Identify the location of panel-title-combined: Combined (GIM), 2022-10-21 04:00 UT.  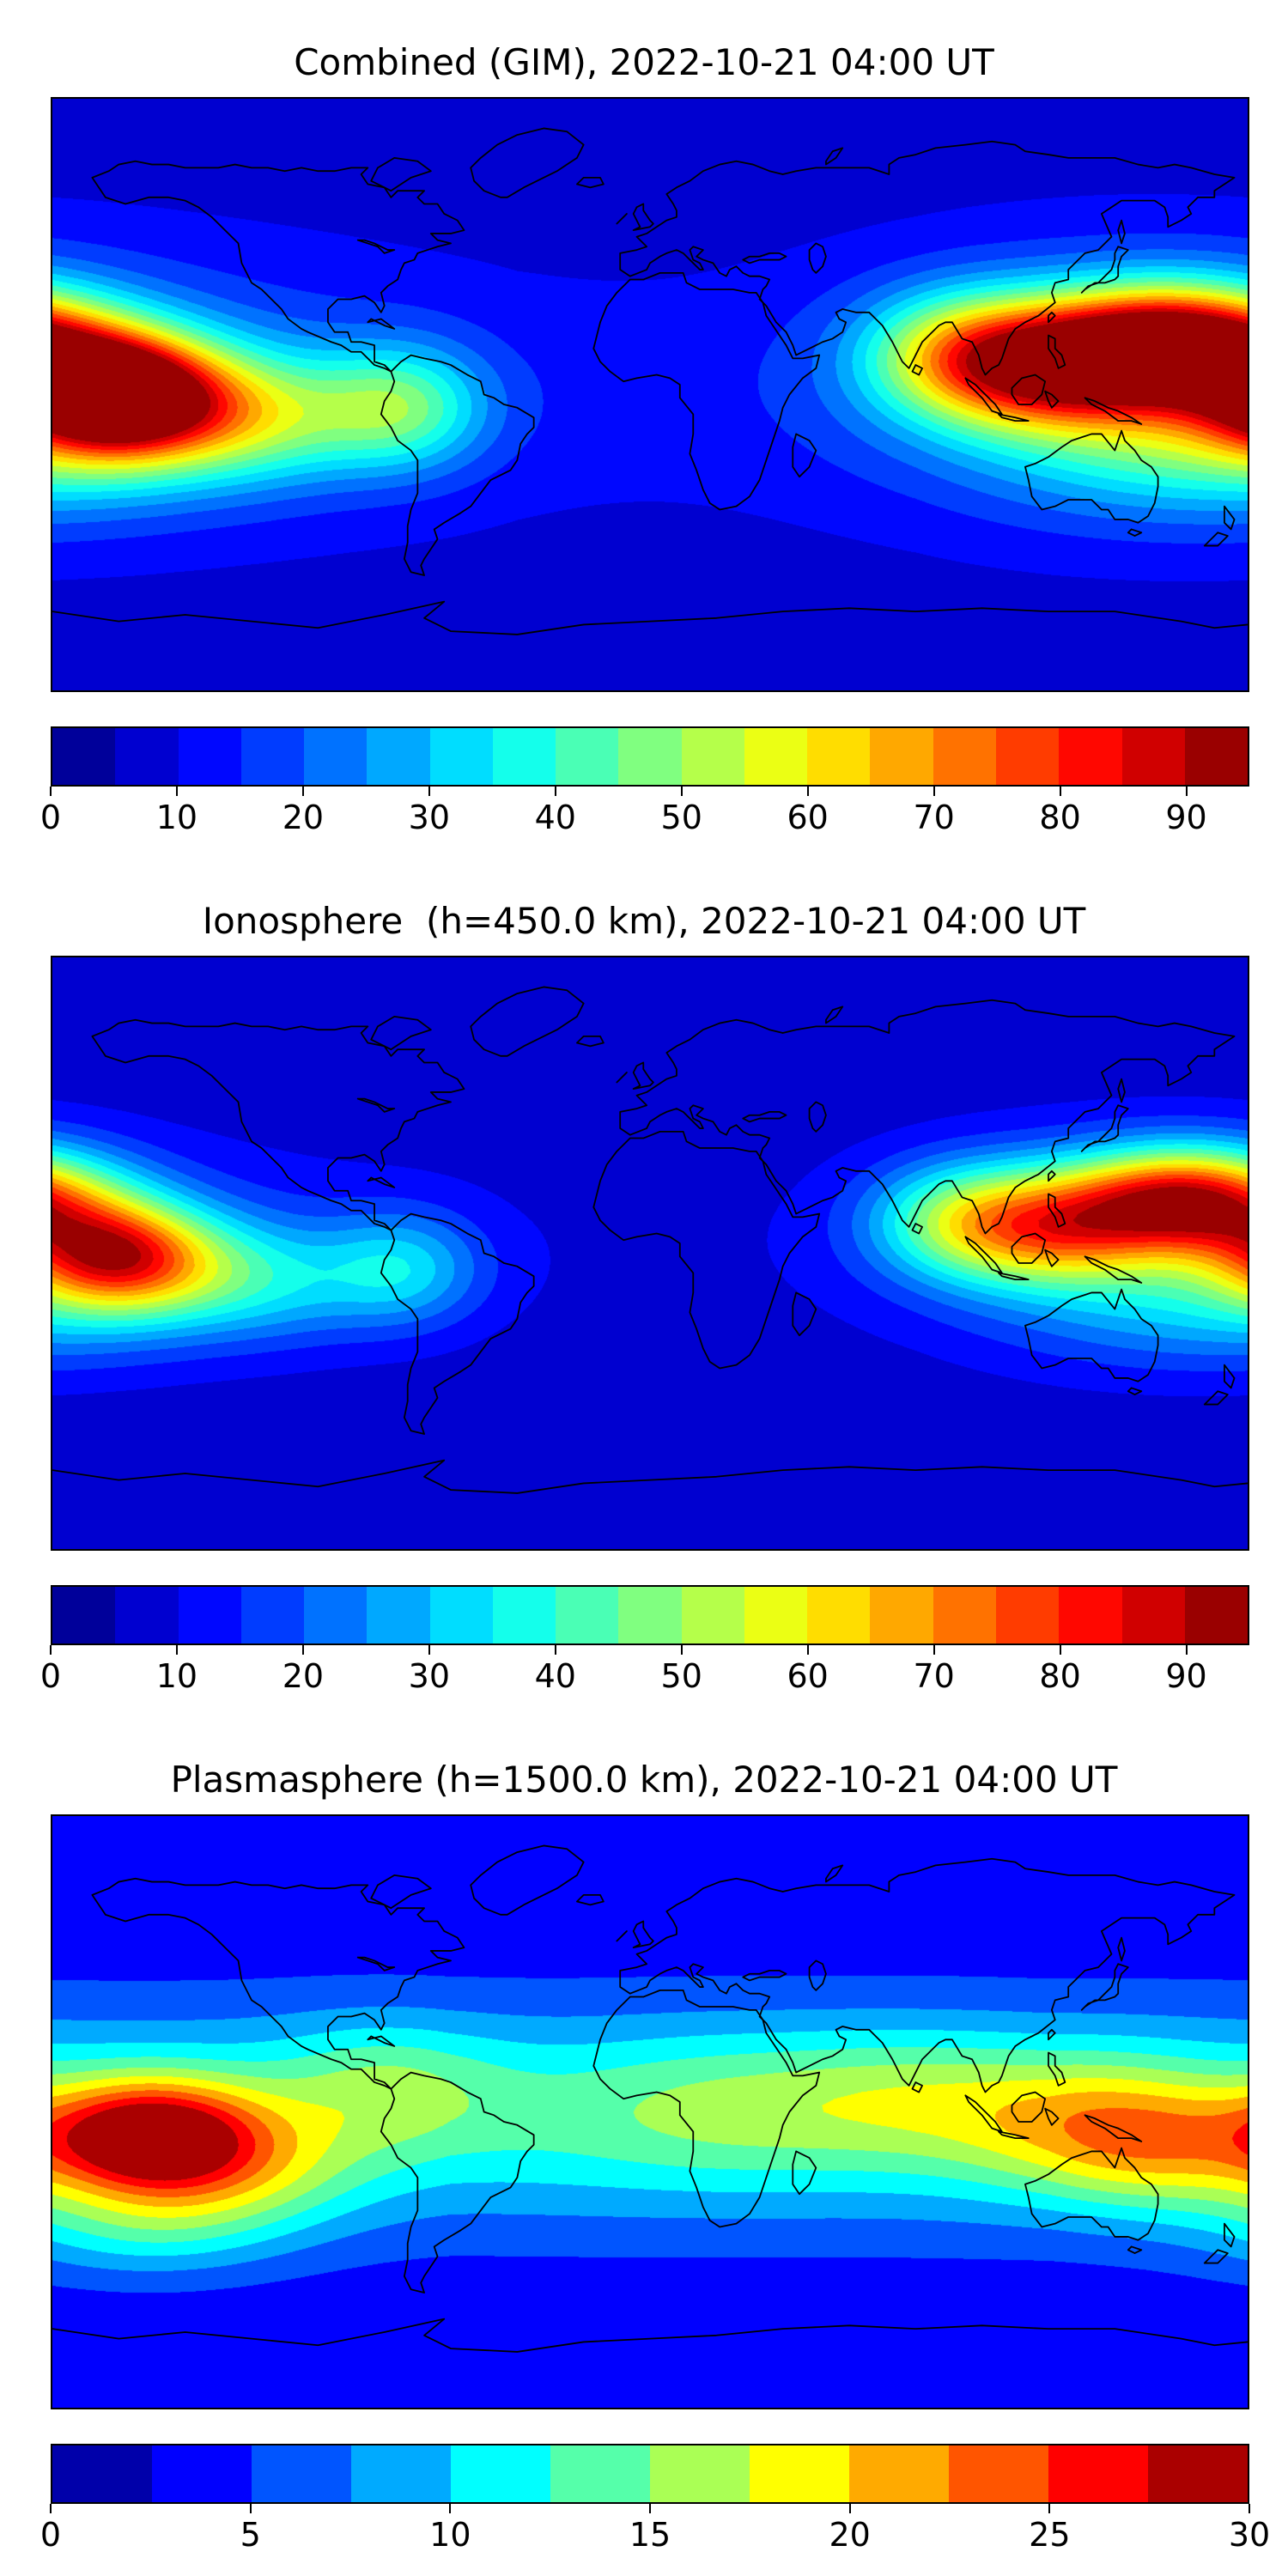
(644, 62).